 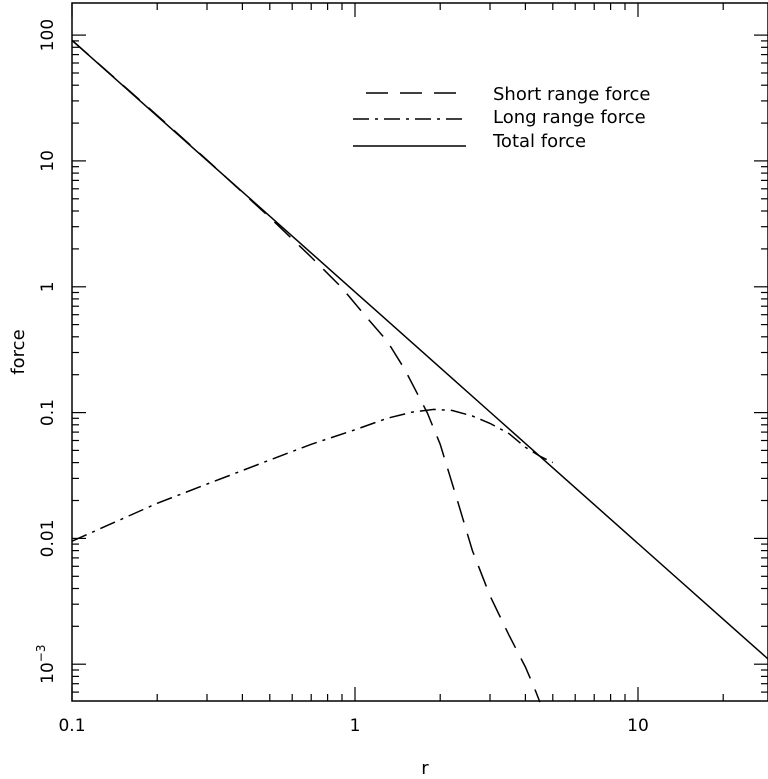 I want to click on y-tick-label: 1, so click(x=48, y=286).